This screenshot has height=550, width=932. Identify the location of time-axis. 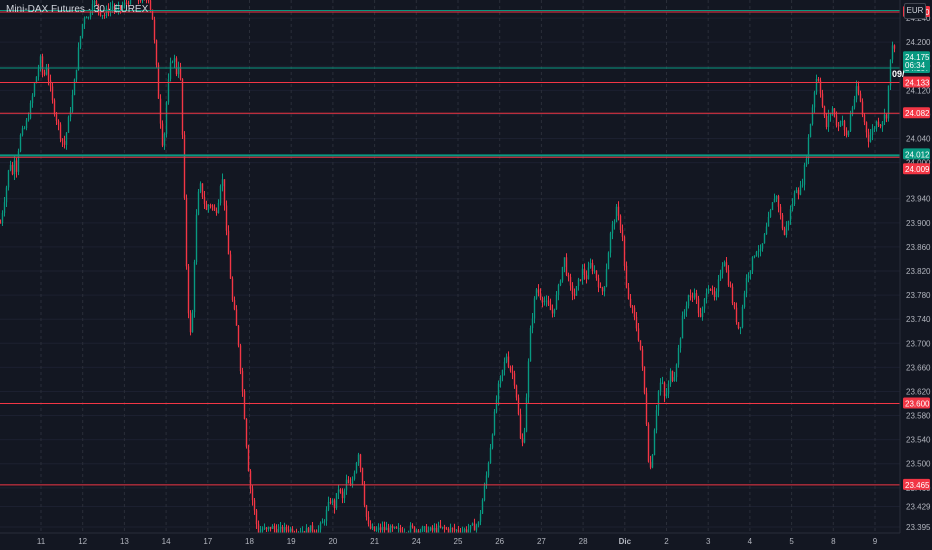
(466, 541).